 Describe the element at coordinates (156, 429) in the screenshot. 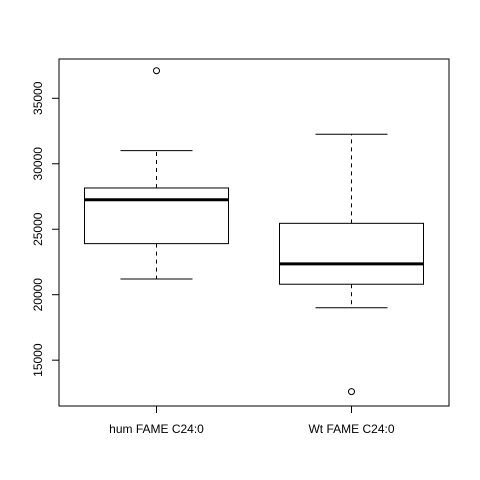

I see `x-tick-label: hum FAME C24:0` at that location.